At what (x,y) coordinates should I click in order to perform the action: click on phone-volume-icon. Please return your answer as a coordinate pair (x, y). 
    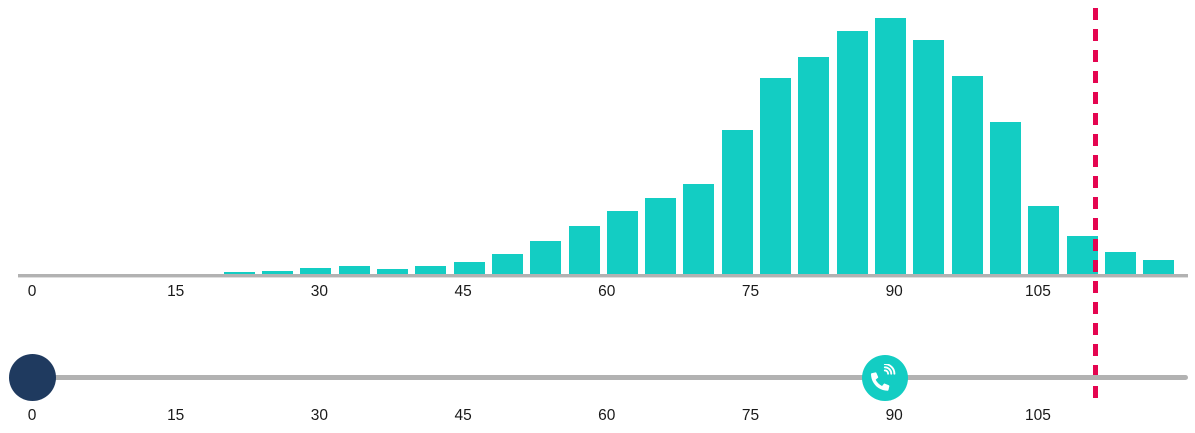
    Looking at the image, I should click on (883, 377).